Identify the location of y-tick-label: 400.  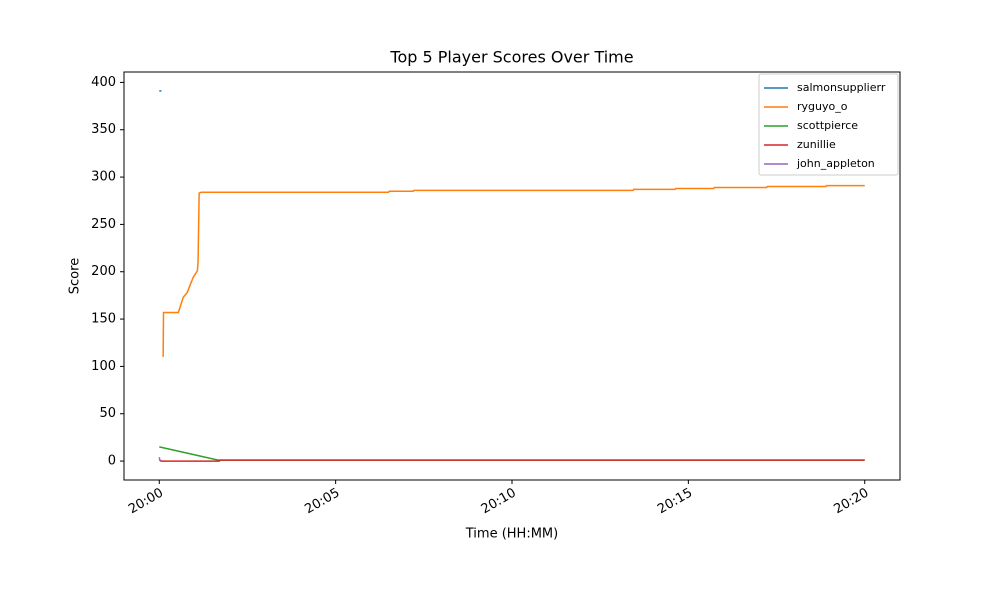
(103, 82).